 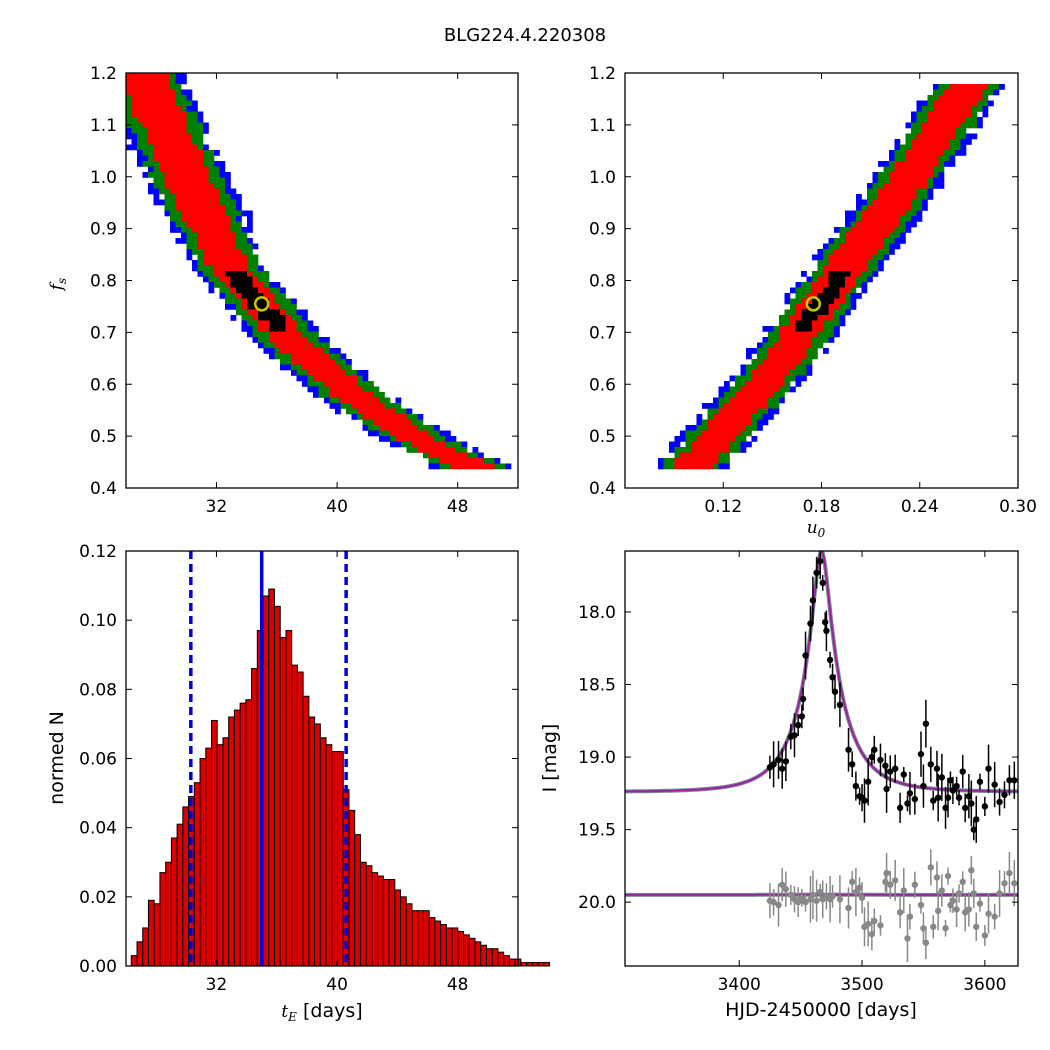 I want to click on y-tick-label: 0.7, so click(x=103, y=333).